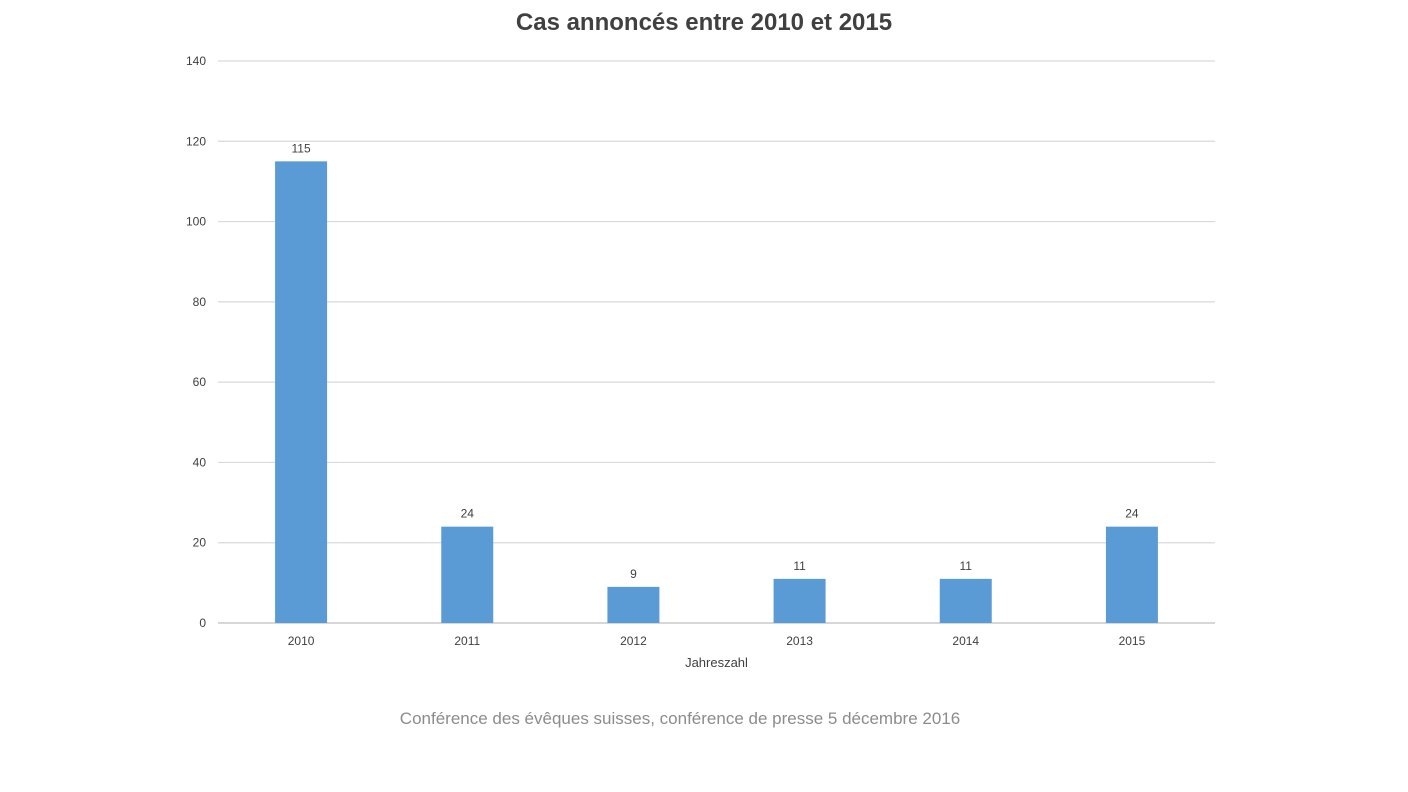  Describe the element at coordinates (196, 61) in the screenshot. I see `y-tick-label: 140` at that location.